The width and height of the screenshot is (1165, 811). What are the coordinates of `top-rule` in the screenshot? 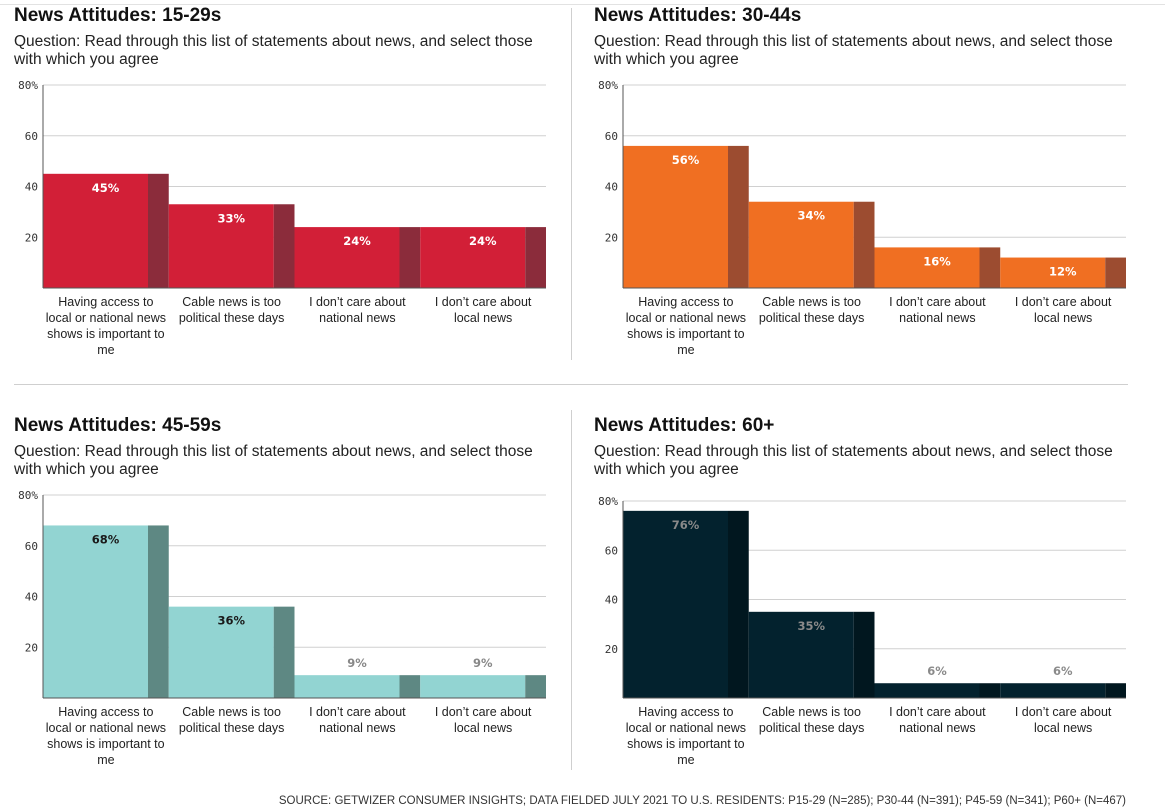 It's located at (582, 4).